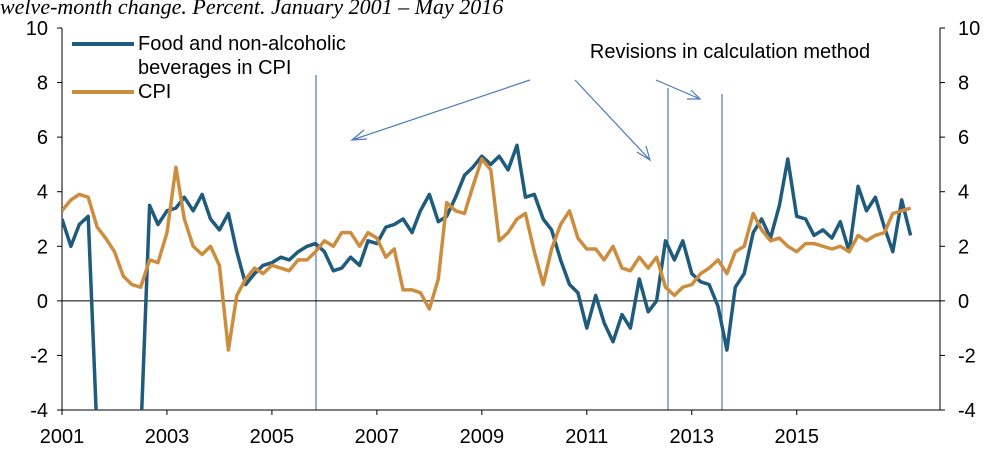 Image resolution: width=997 pixels, height=453 pixels. I want to click on y-tick-label: -2, so click(39, 356).